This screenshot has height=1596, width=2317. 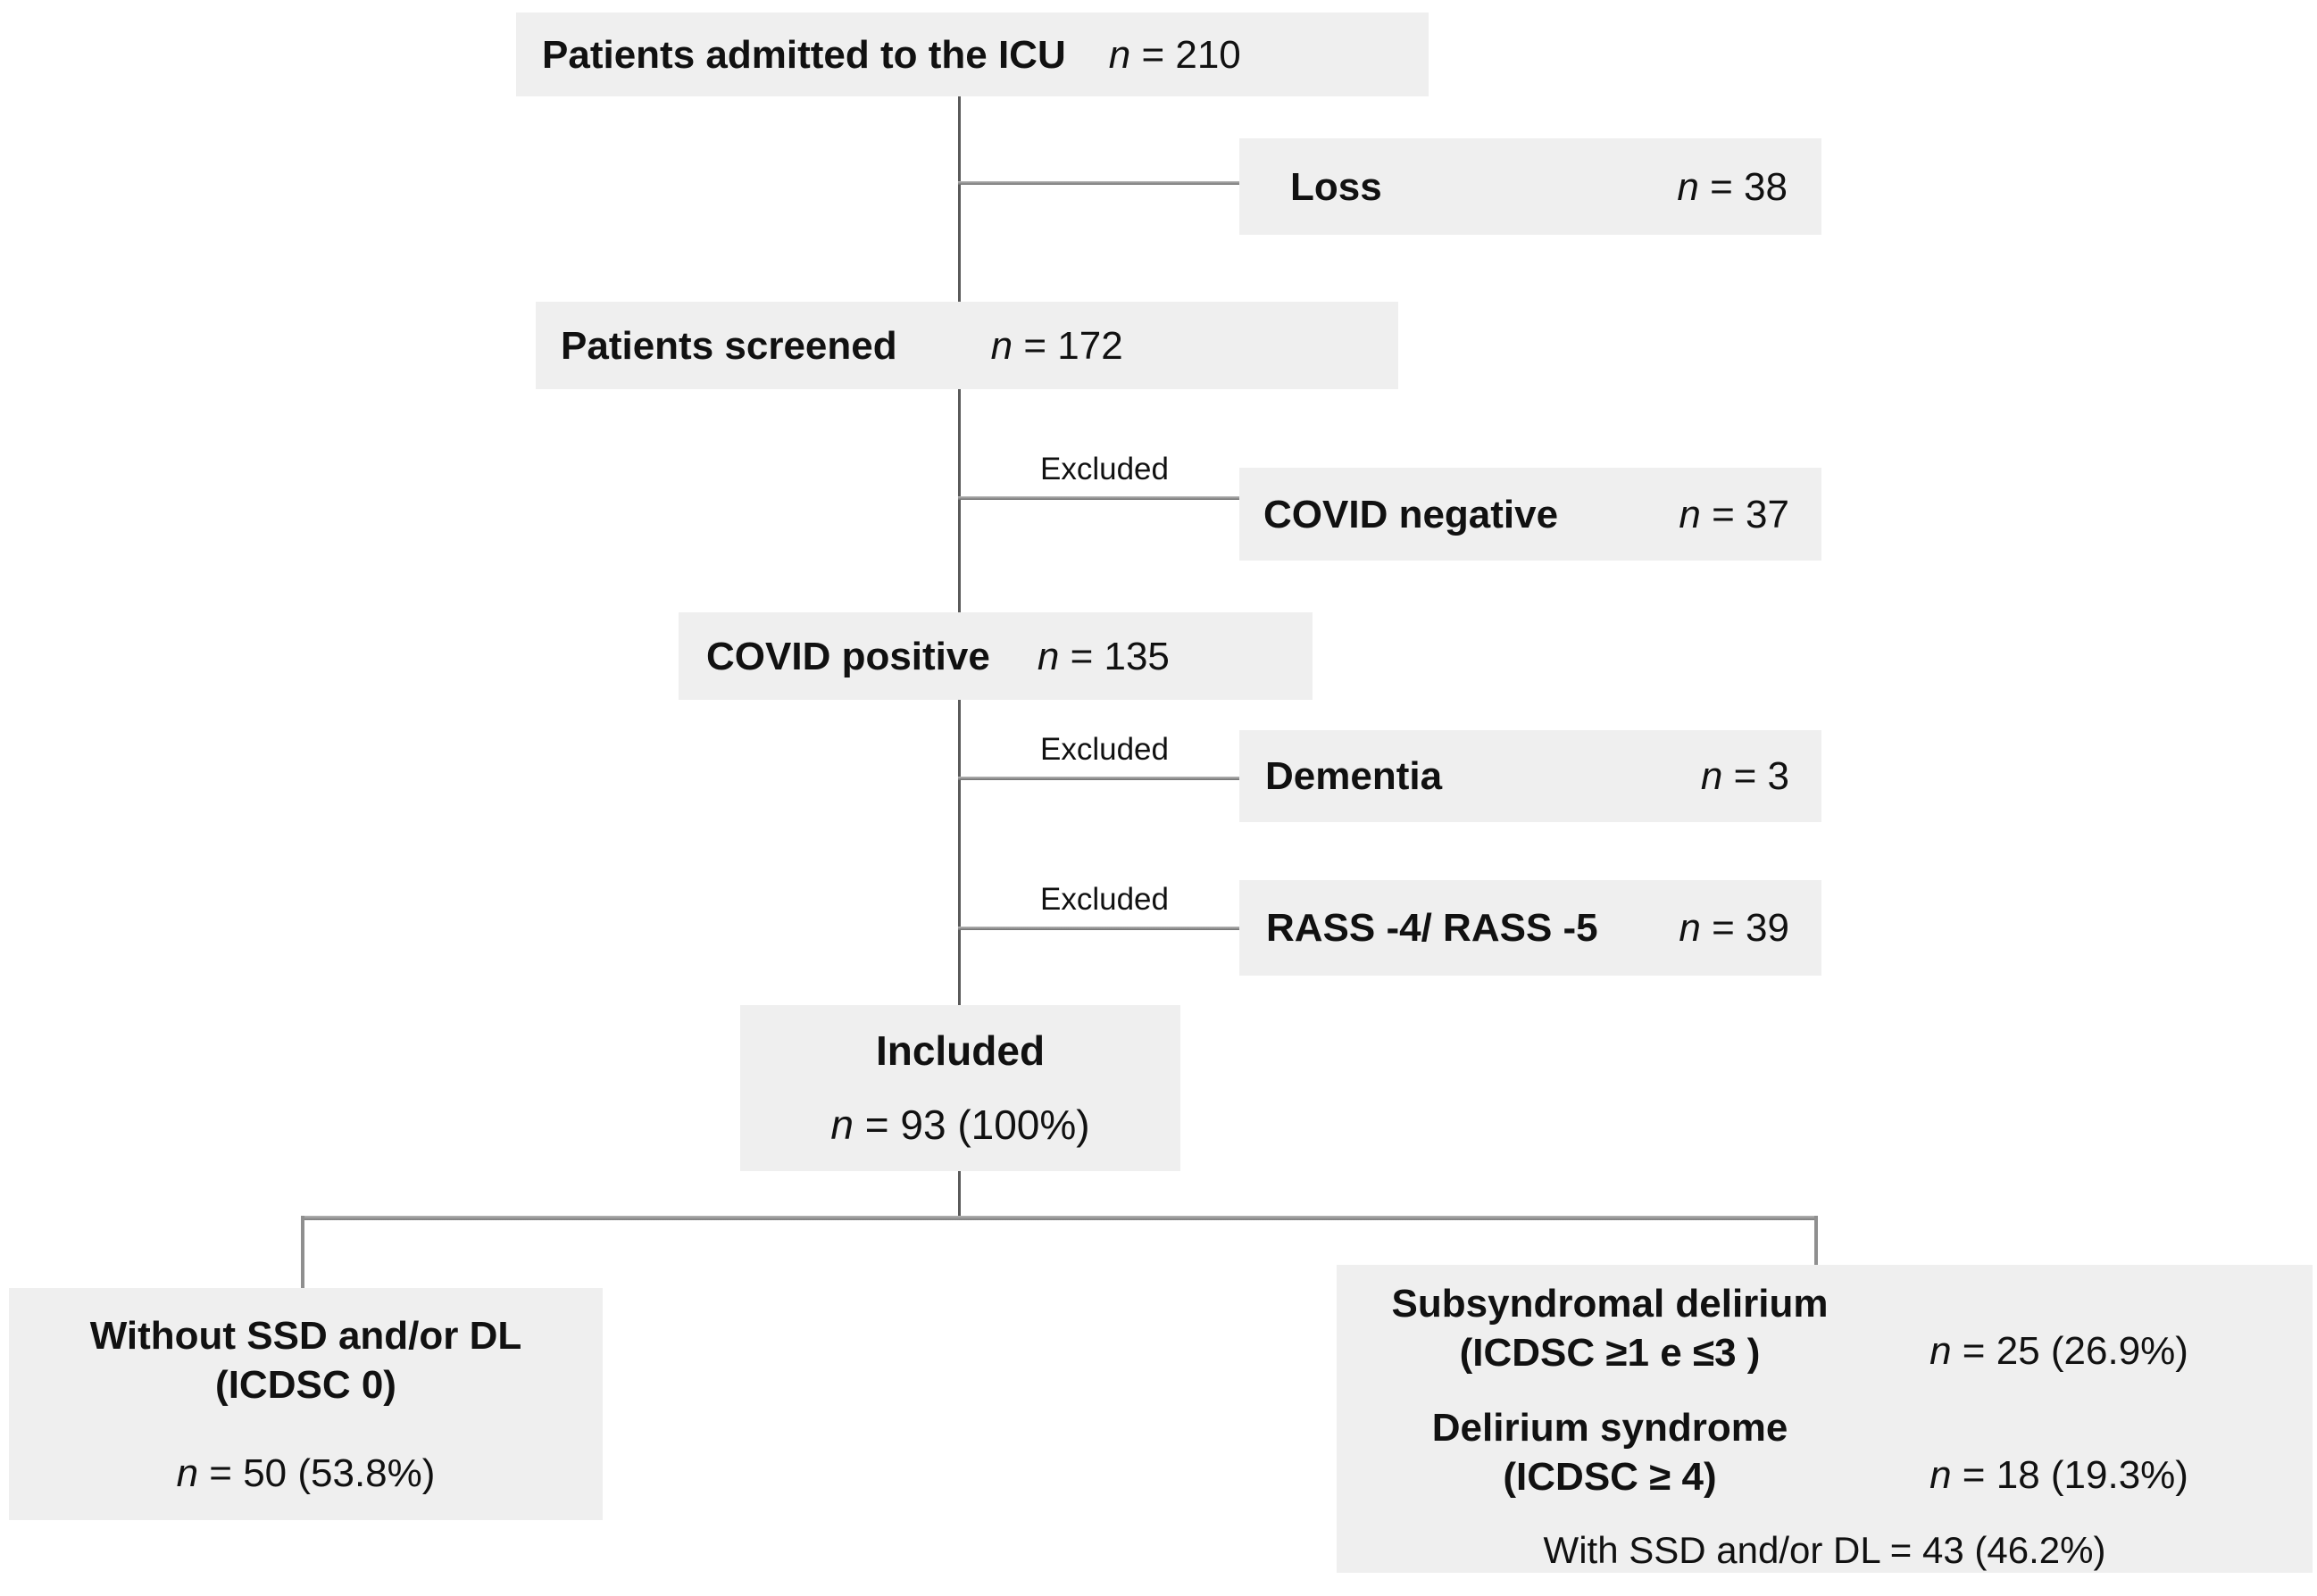 I want to click on node-covid-negative: COVID negative n = 37, so click(x=1530, y=514).